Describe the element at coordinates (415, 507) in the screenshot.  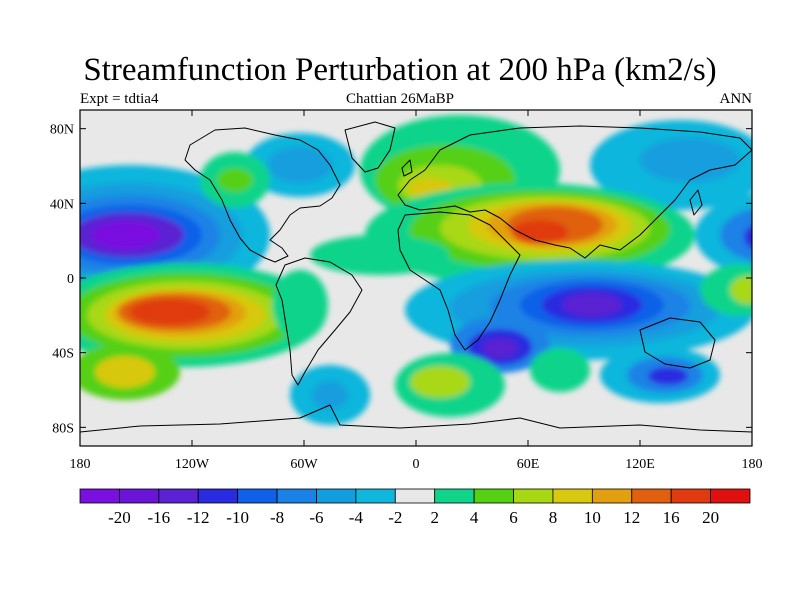
I see `colorbar: -20 -16 -12 -10 -8 -6 -4 -2 2 4 6 8 10 12 16 20` at that location.